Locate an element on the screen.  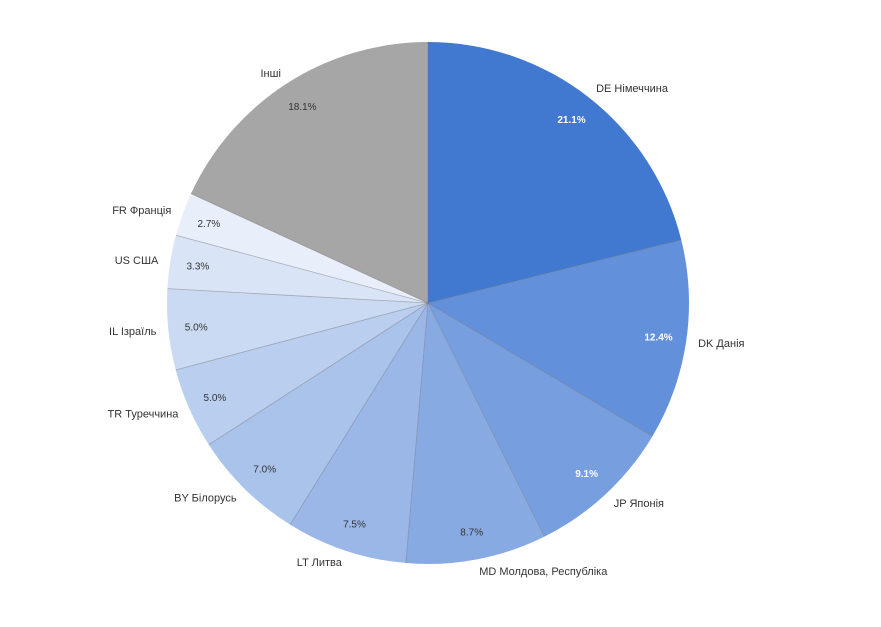
slice-category-label: US США is located at coordinates (137, 261).